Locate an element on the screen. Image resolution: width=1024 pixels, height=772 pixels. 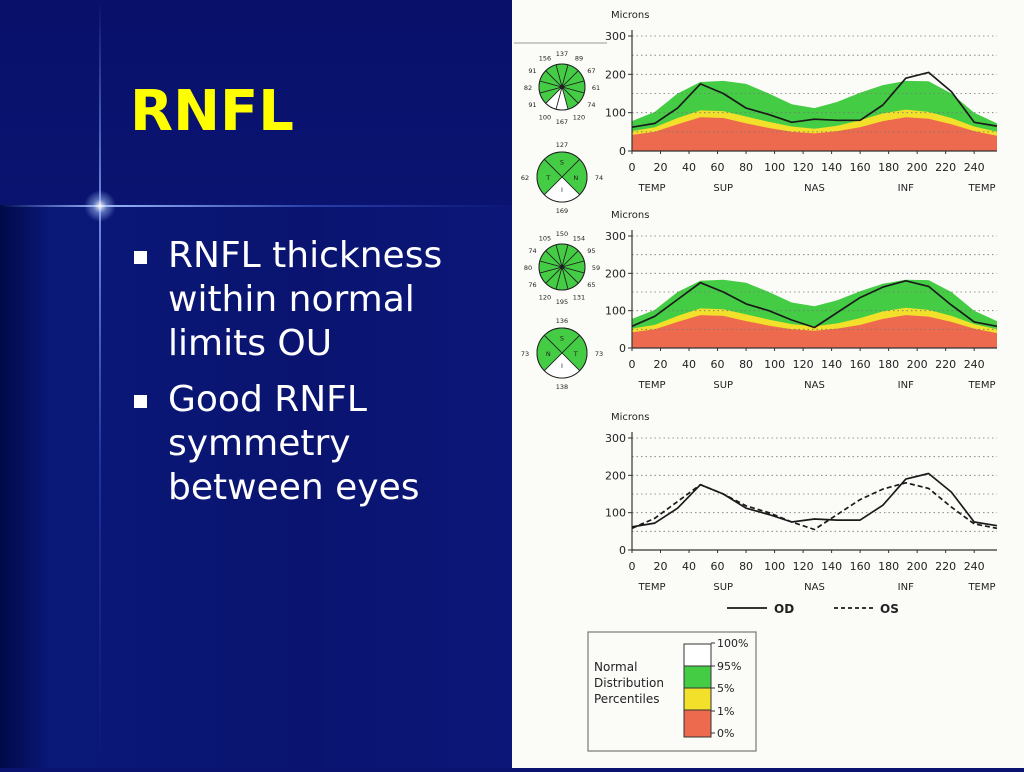
clock-value-label: 61 is located at coordinates (596, 88).